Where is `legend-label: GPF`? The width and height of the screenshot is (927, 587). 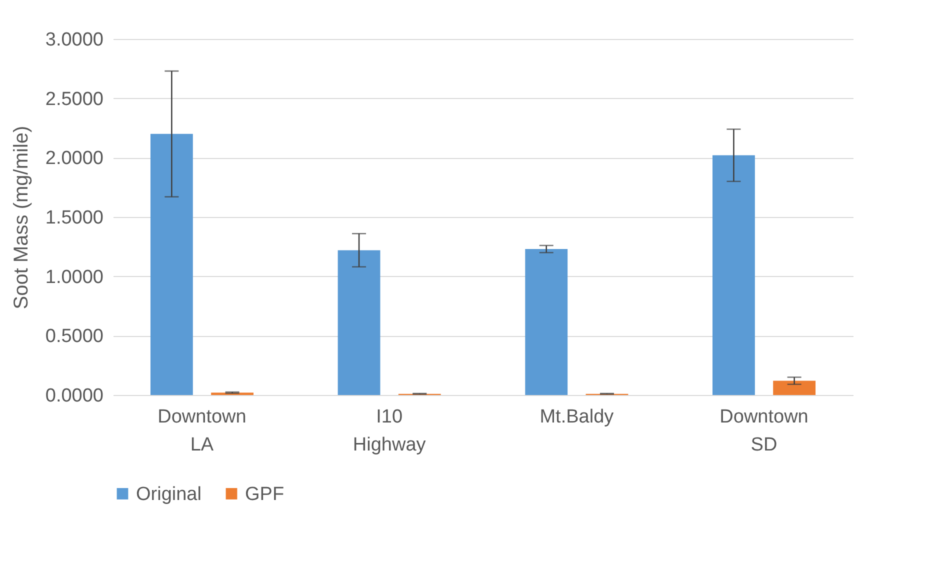
legend-label: GPF is located at coordinates (264, 494).